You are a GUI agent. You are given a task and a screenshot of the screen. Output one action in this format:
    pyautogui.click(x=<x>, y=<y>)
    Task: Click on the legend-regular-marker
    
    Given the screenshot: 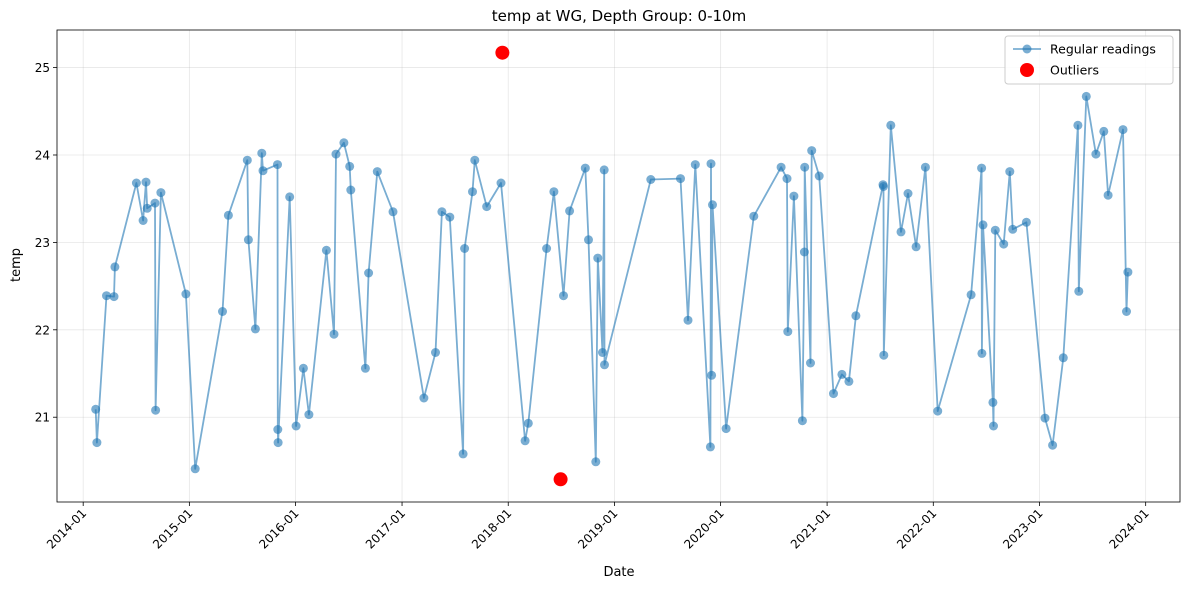 What is the action you would take?
    pyautogui.click(x=1027, y=49)
    